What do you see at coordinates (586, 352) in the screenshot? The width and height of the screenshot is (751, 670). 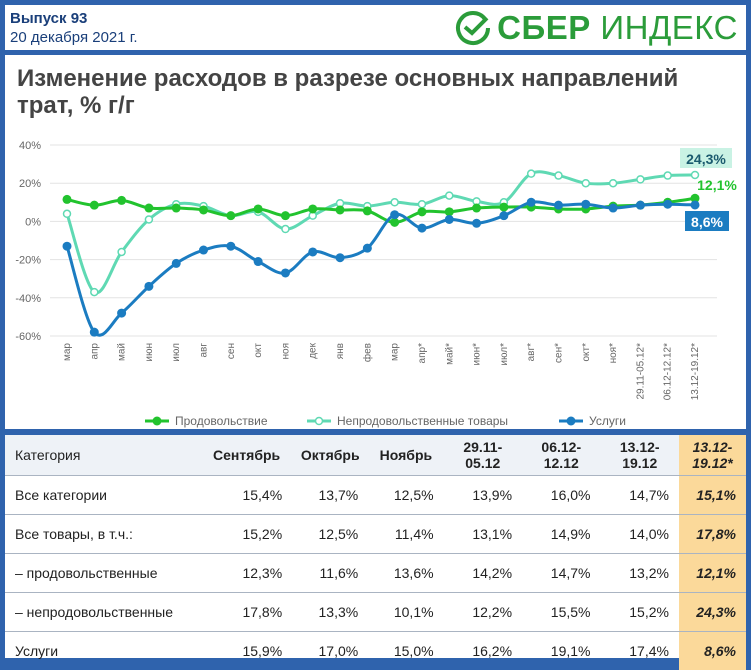 I see `x-tick-label: окт*` at bounding box center [586, 352].